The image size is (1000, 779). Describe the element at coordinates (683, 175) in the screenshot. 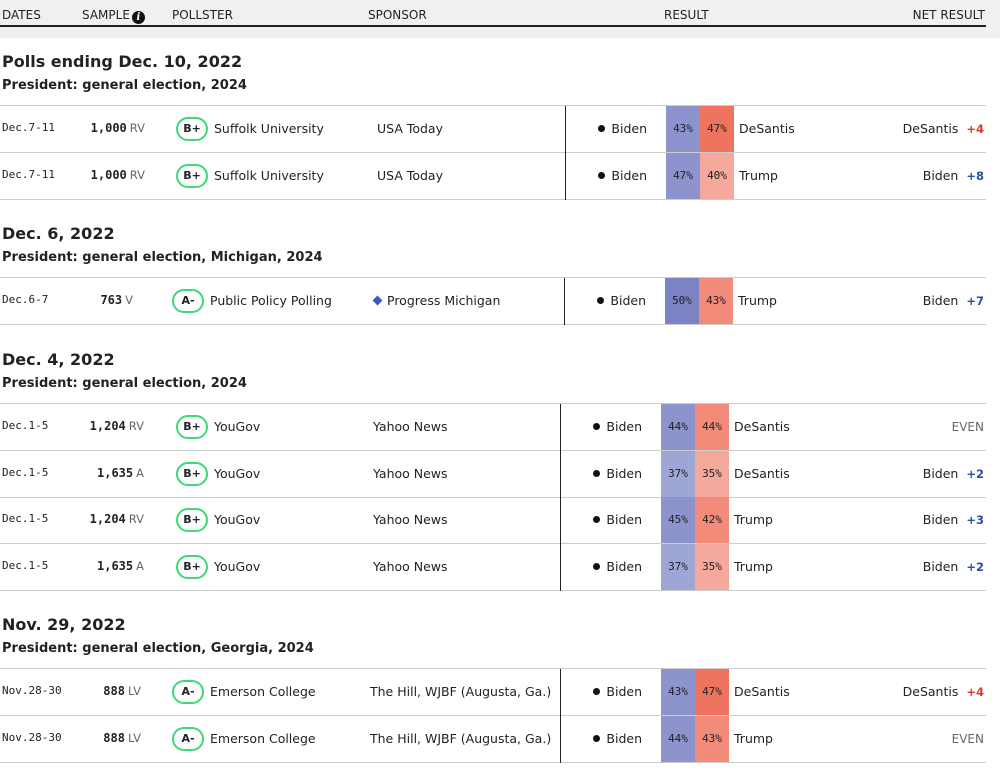

I see `candidate-1-pct: 47%` at that location.